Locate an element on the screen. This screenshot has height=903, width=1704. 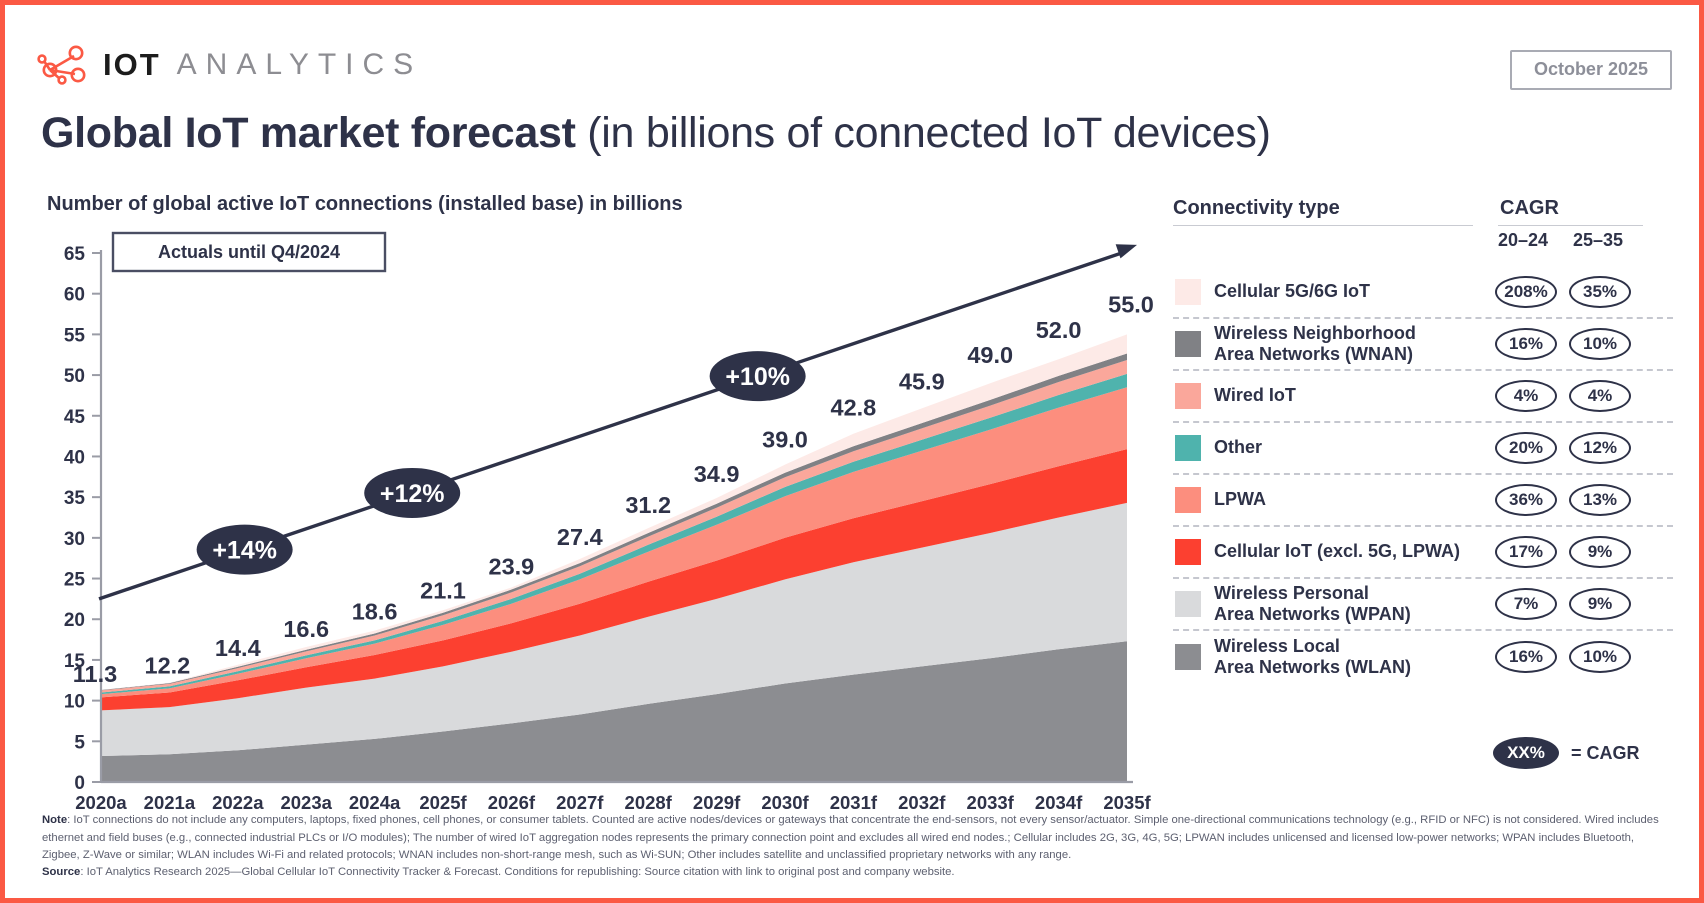
legend-row: Cellular IoT (excl. 5G, LPWA) 17% 9% is located at coordinates (1423, 553).